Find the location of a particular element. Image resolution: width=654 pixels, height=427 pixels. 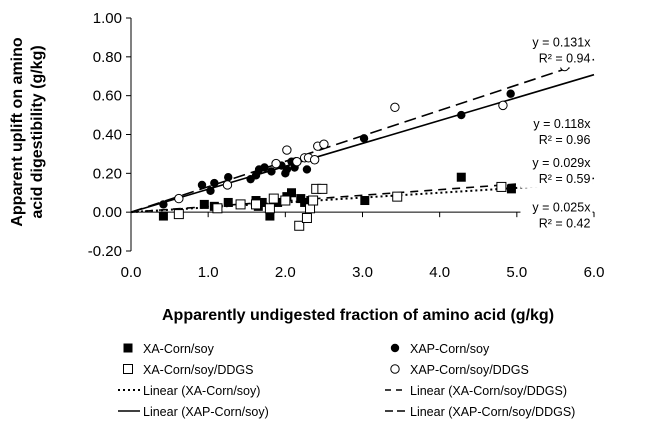

x-tick-label: 4.0 is located at coordinates (439, 272).